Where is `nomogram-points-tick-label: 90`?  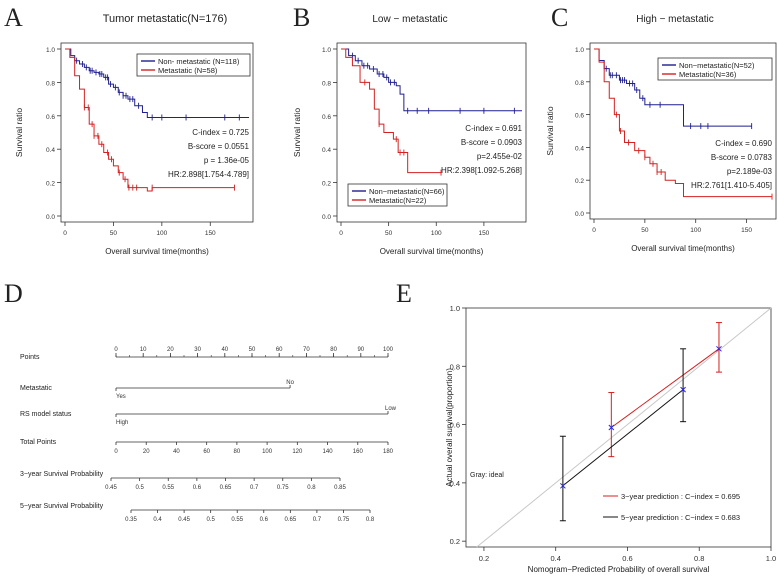
nomogram-points-tick-label: 90 is located at coordinates (360, 350).